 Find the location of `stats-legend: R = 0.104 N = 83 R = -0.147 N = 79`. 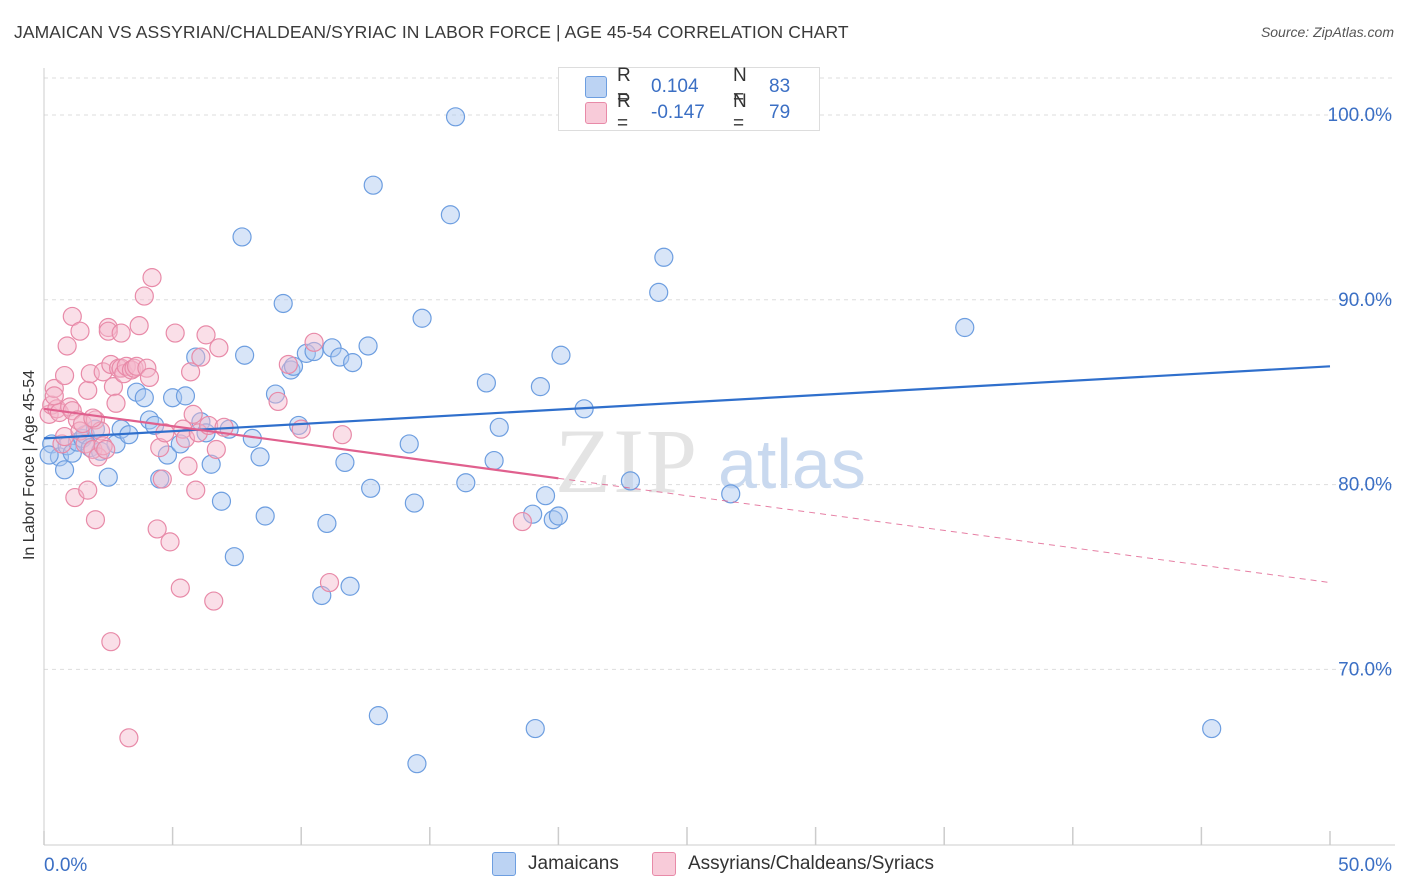

stats-legend: R = 0.104 N = 83 R = -0.147 N = 79 is located at coordinates (689, 99).